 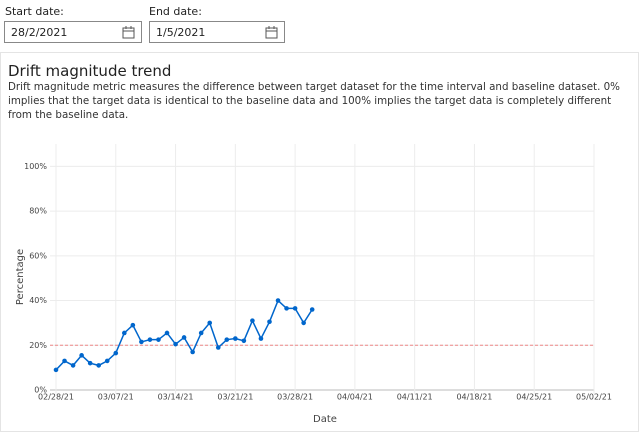 I want to click on x-tick-label: 04/11/21, so click(x=415, y=397).